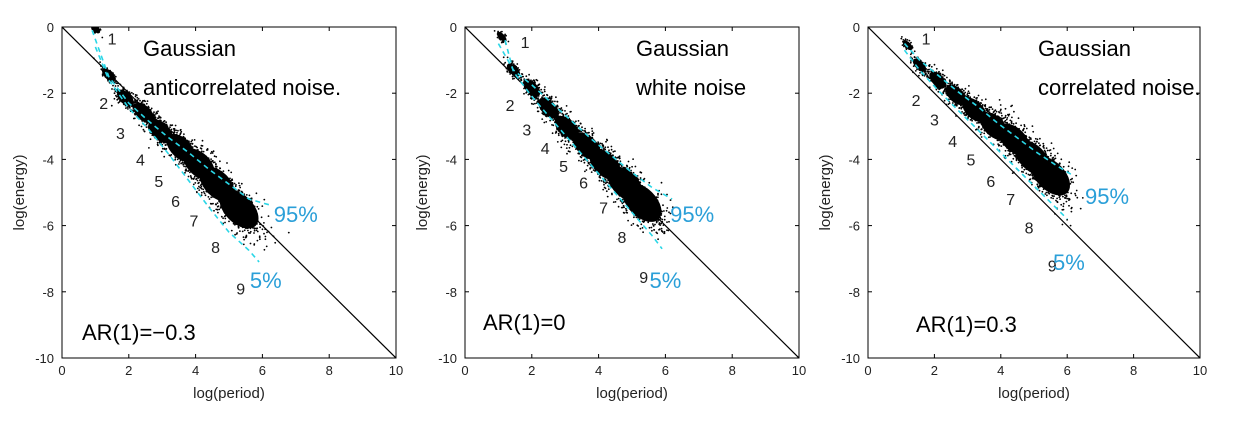  Describe the element at coordinates (240, 289) in the screenshot. I see `cluster-label: 9` at that location.